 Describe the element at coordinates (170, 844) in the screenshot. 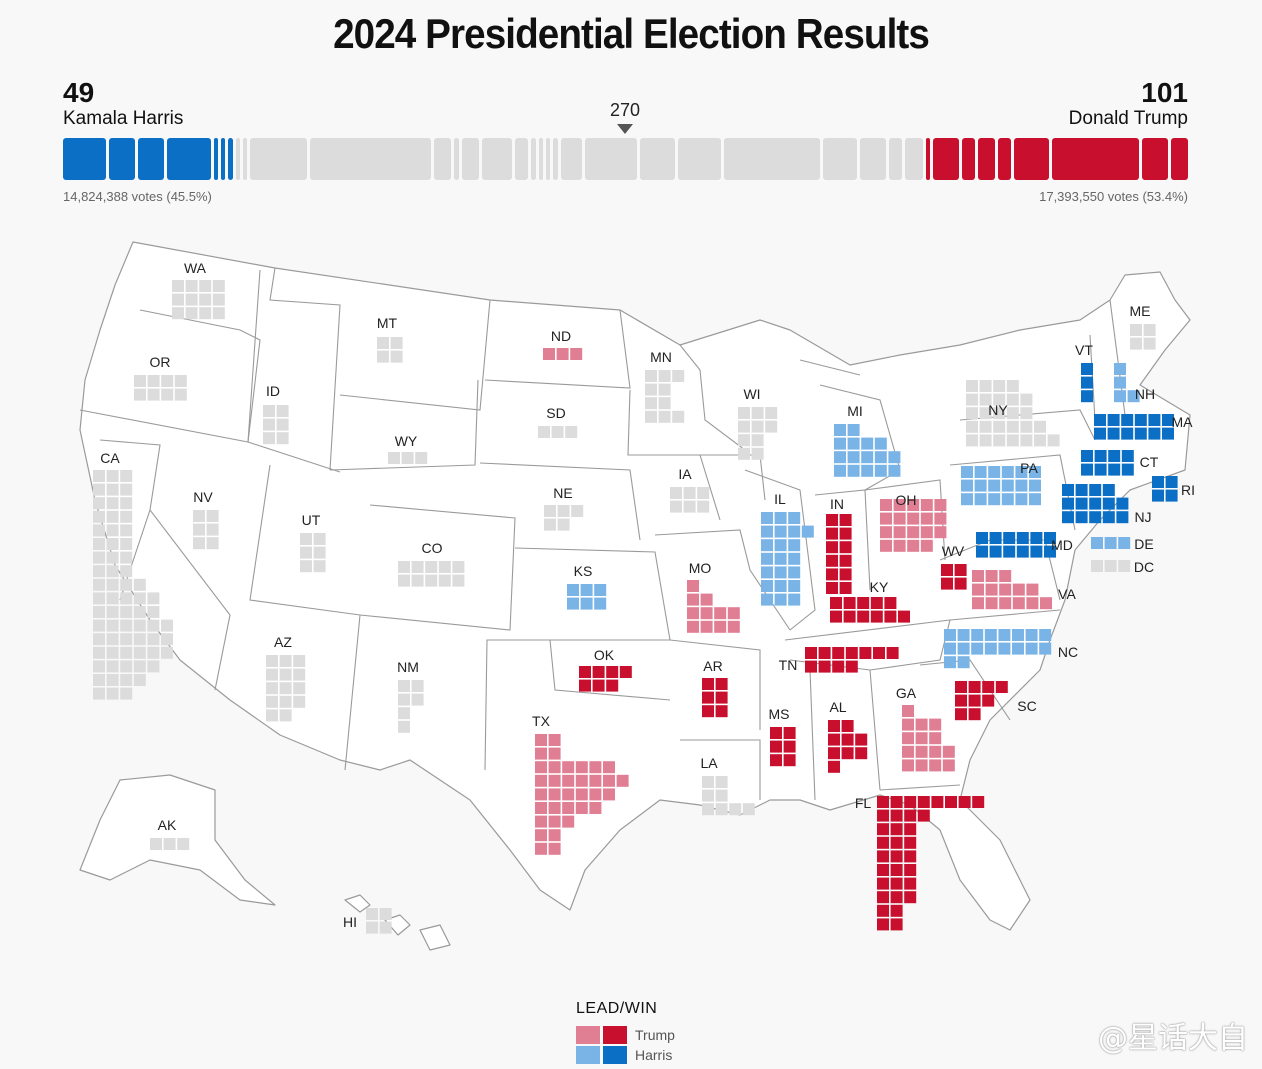

I see `state-grid-ak` at that location.